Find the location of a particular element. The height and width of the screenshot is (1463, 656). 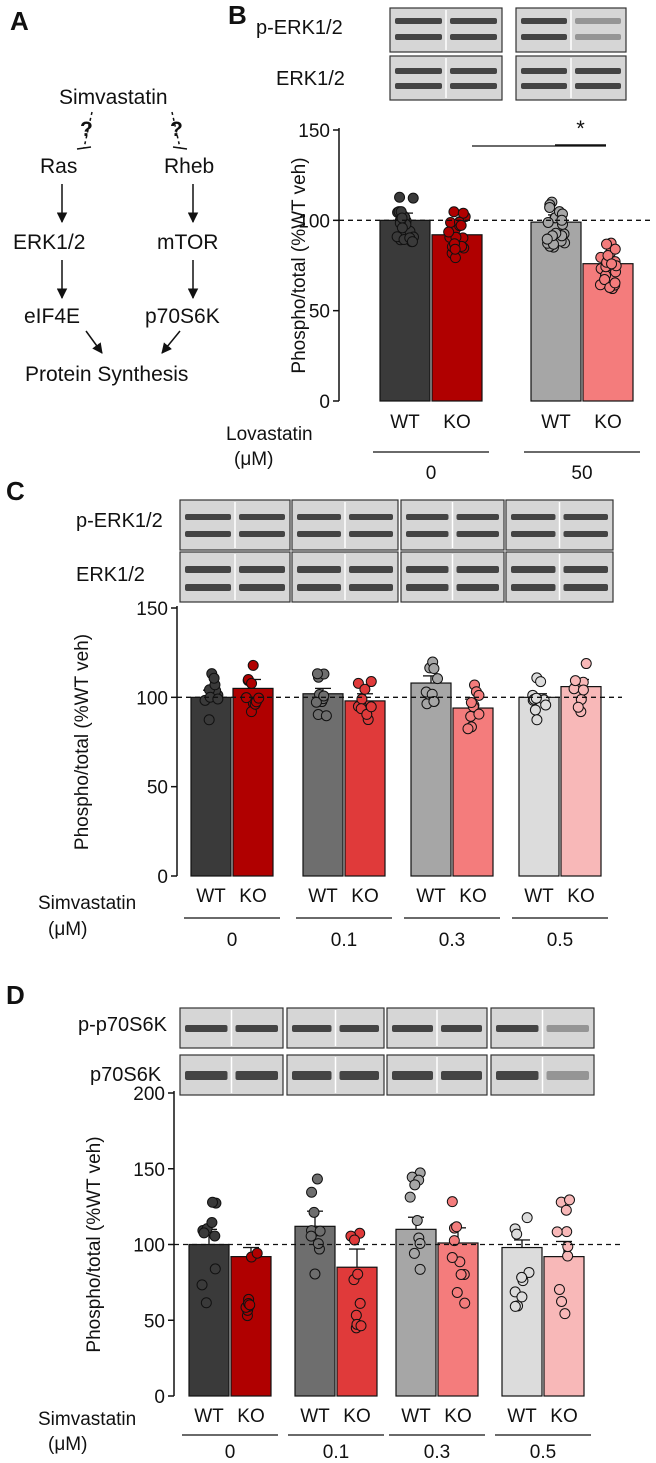

arrow-eif4e-synthesis is located at coordinates (94, 342).